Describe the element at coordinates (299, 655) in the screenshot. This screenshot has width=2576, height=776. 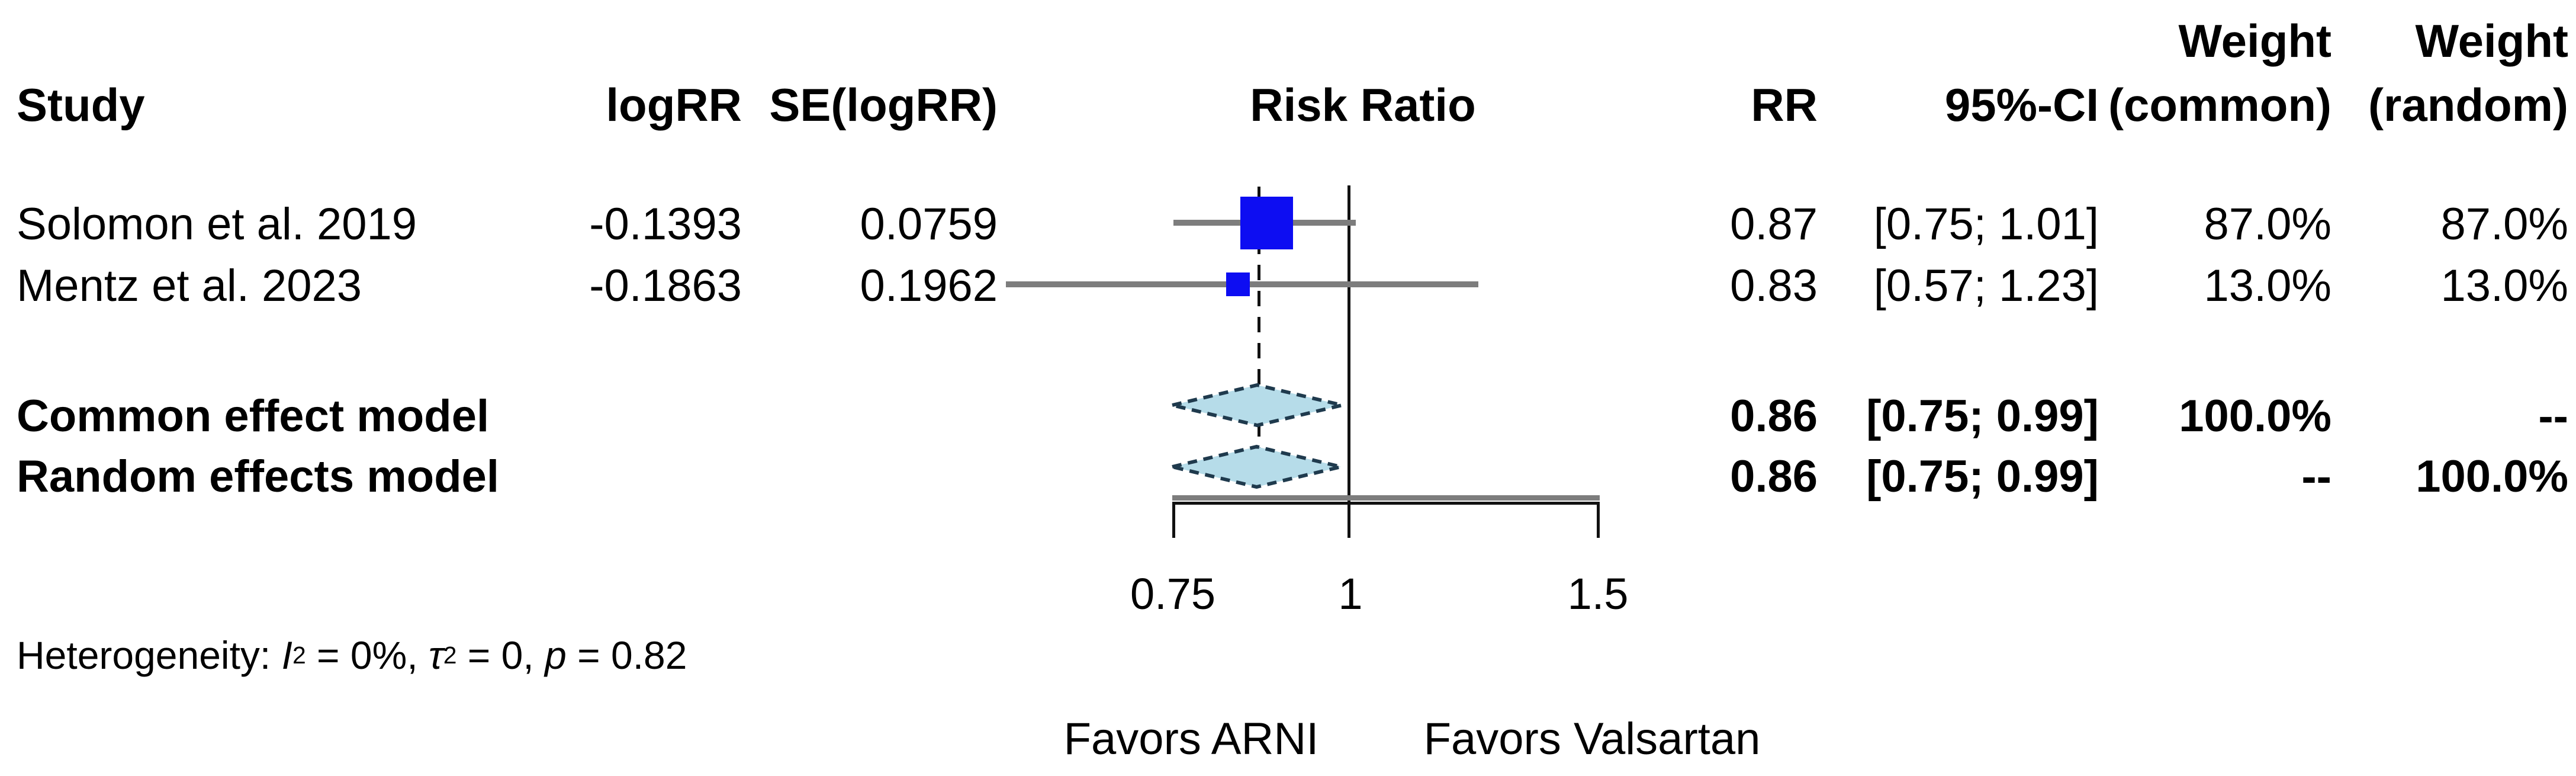
I see `het-i-sup: 2` at that location.